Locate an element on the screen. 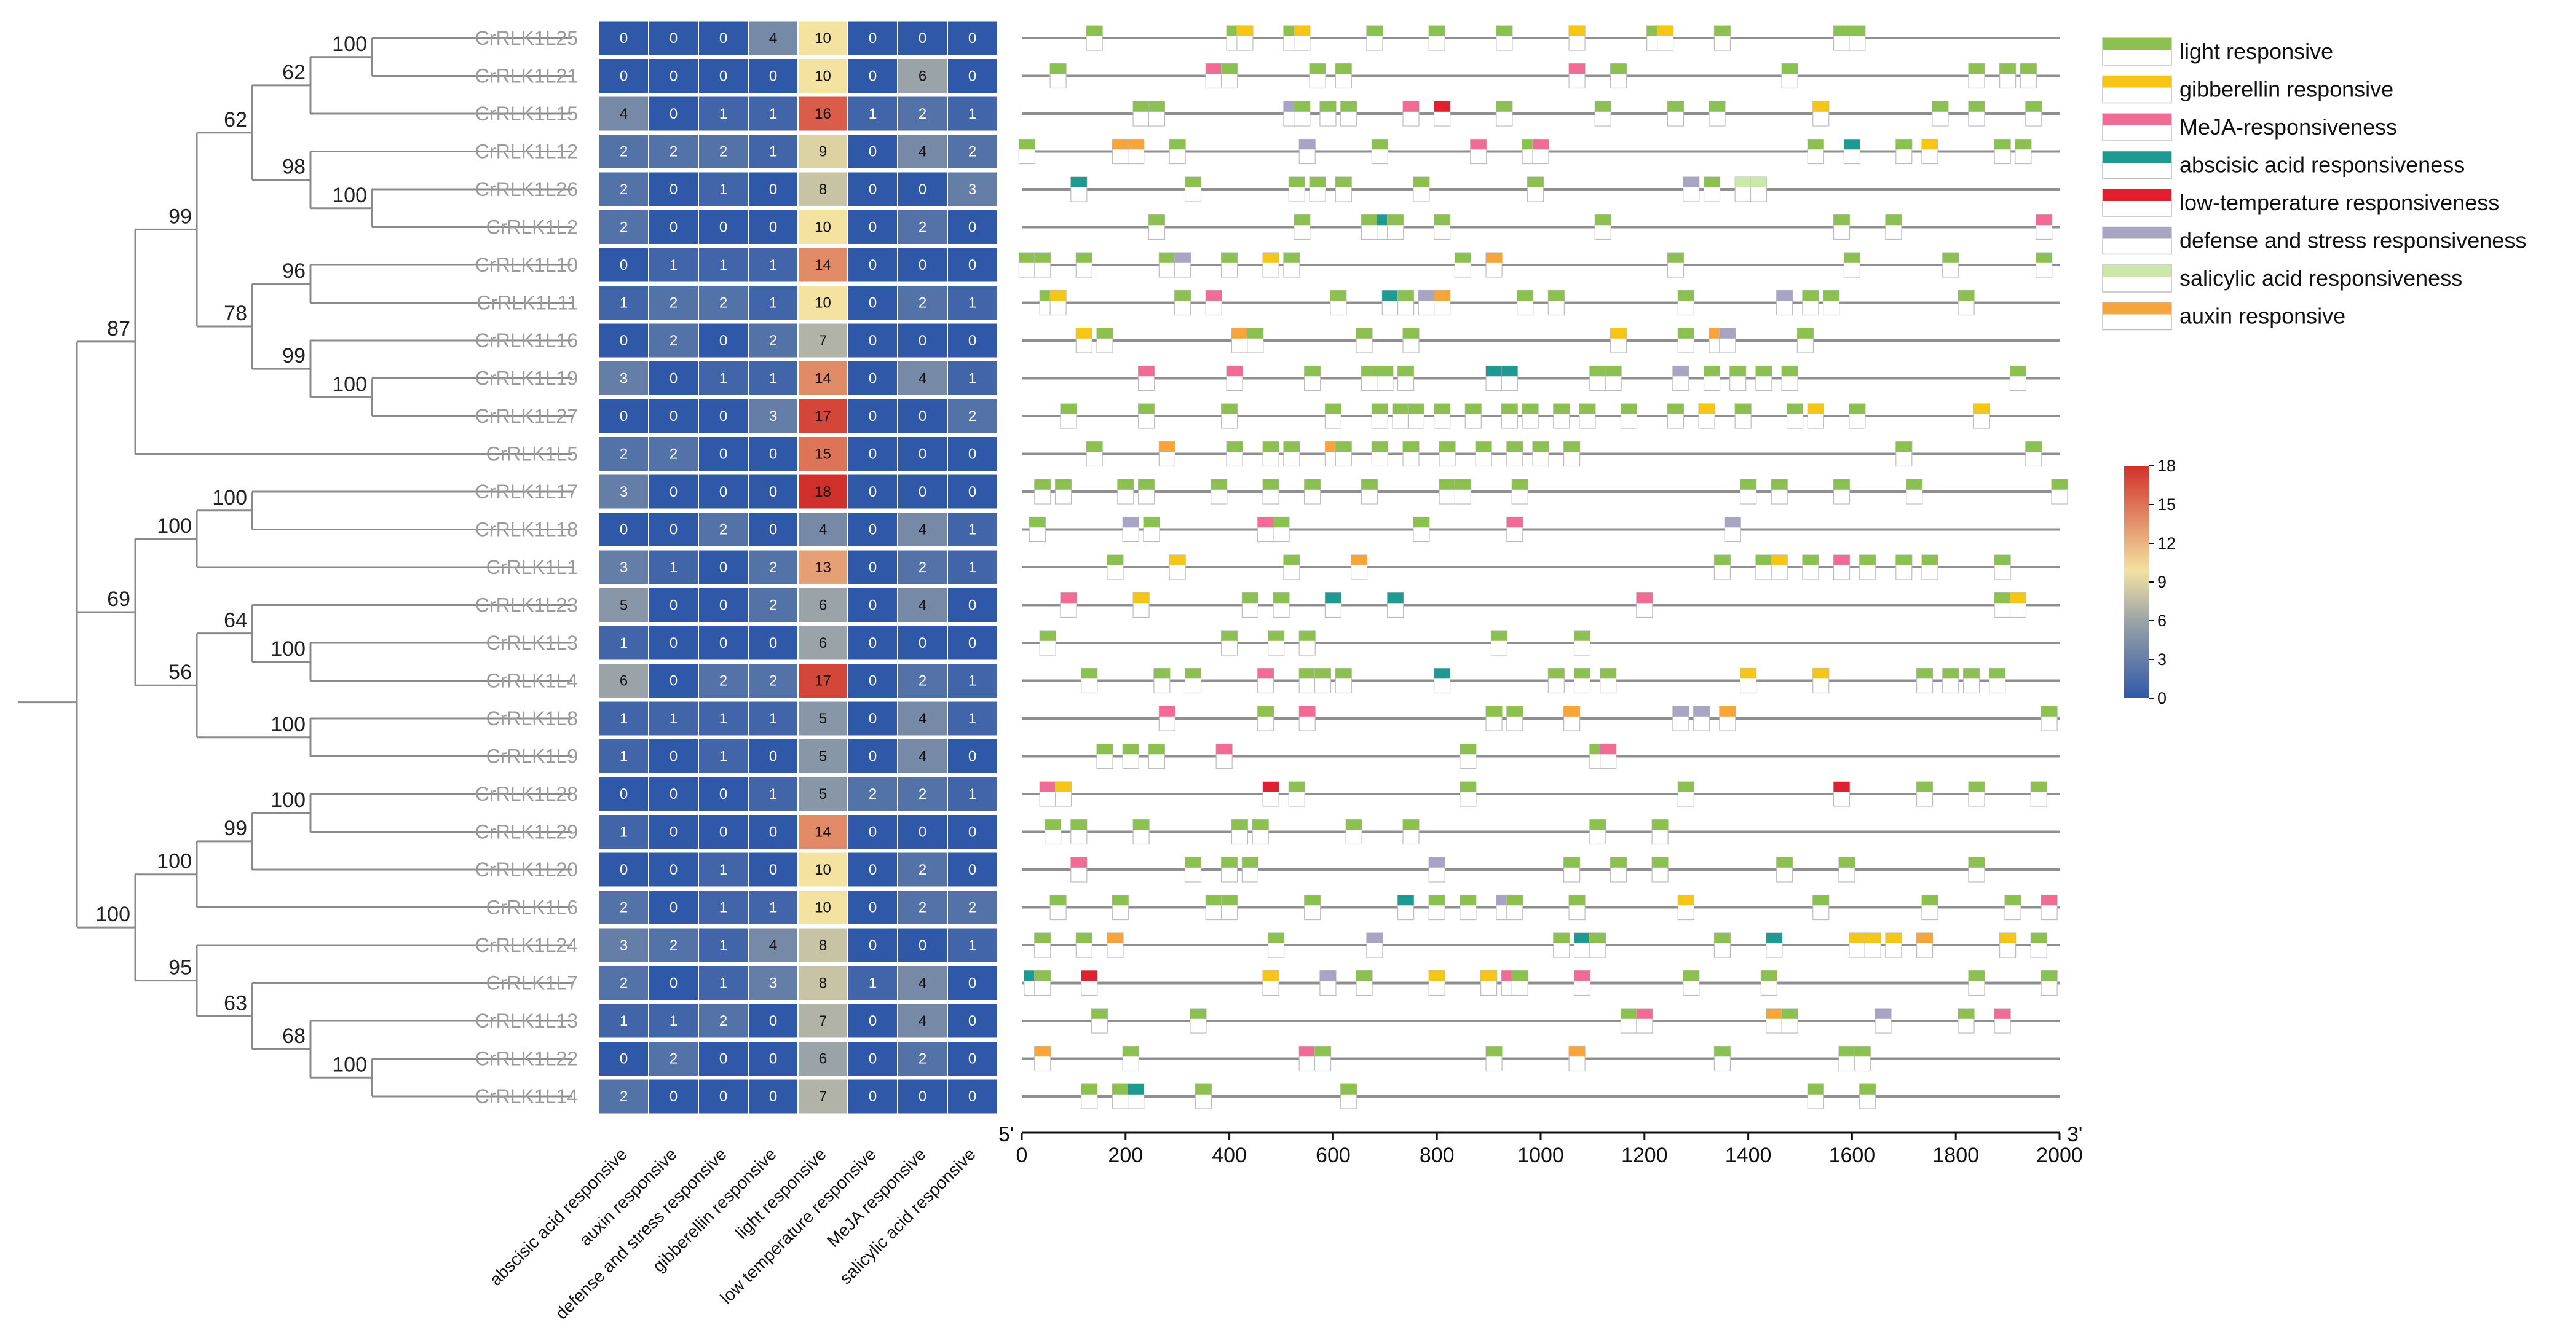  legend-label: gibberellin responsive is located at coordinates (2286, 90).